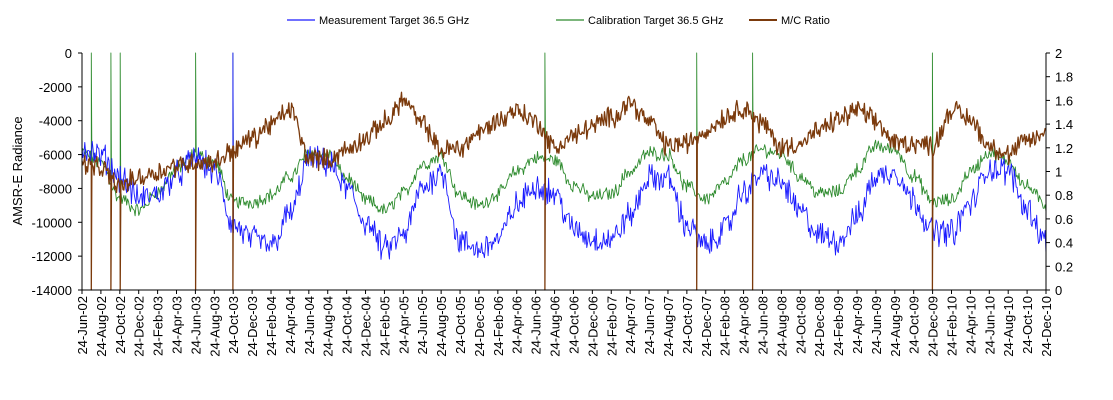 The width and height of the screenshot is (1113, 400). What do you see at coordinates (1064, 266) in the screenshot?
I see `y2-tick-label: 0.2` at bounding box center [1064, 266].